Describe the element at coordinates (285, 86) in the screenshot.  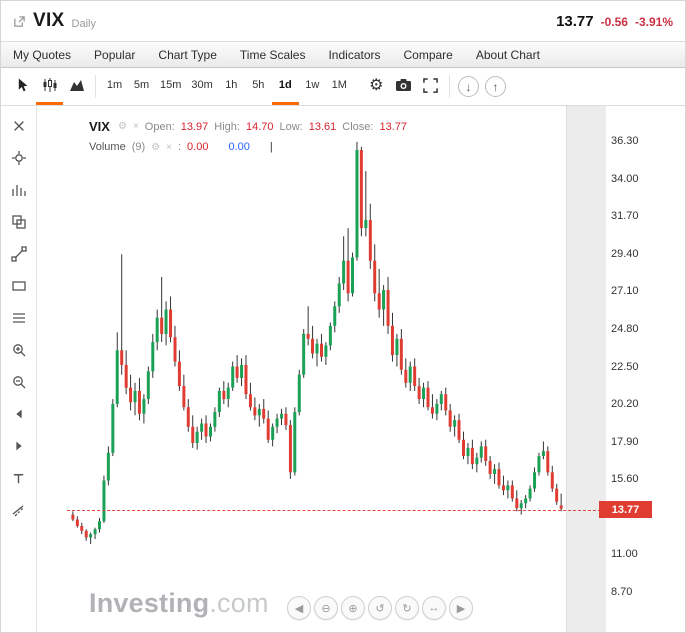
I see `timeframe-1d: 1d` at that location.